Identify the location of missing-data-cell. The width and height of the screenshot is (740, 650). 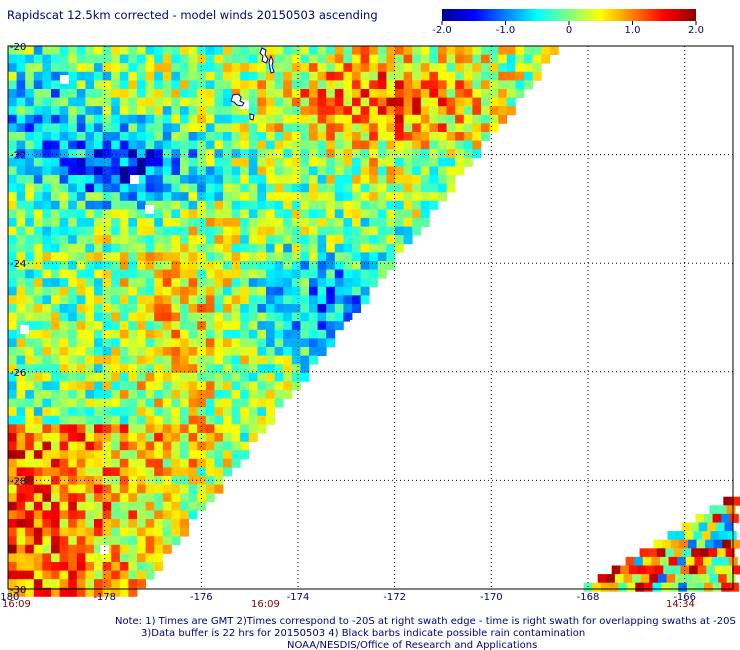
(64, 79).